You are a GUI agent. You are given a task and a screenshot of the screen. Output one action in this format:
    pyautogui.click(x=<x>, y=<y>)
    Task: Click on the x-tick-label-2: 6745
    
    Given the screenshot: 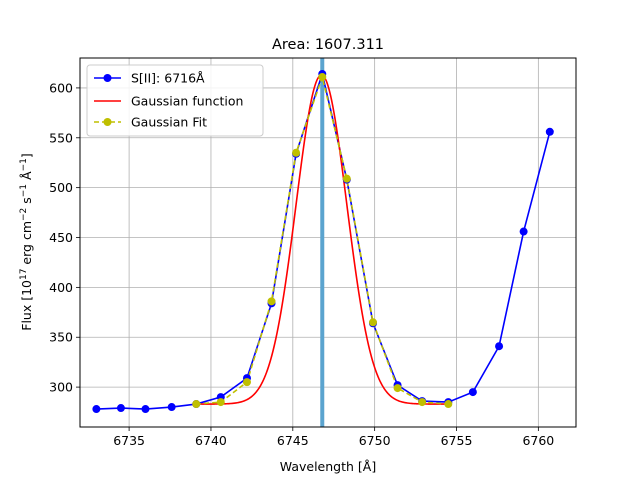 What is the action you would take?
    pyautogui.click(x=293, y=440)
    